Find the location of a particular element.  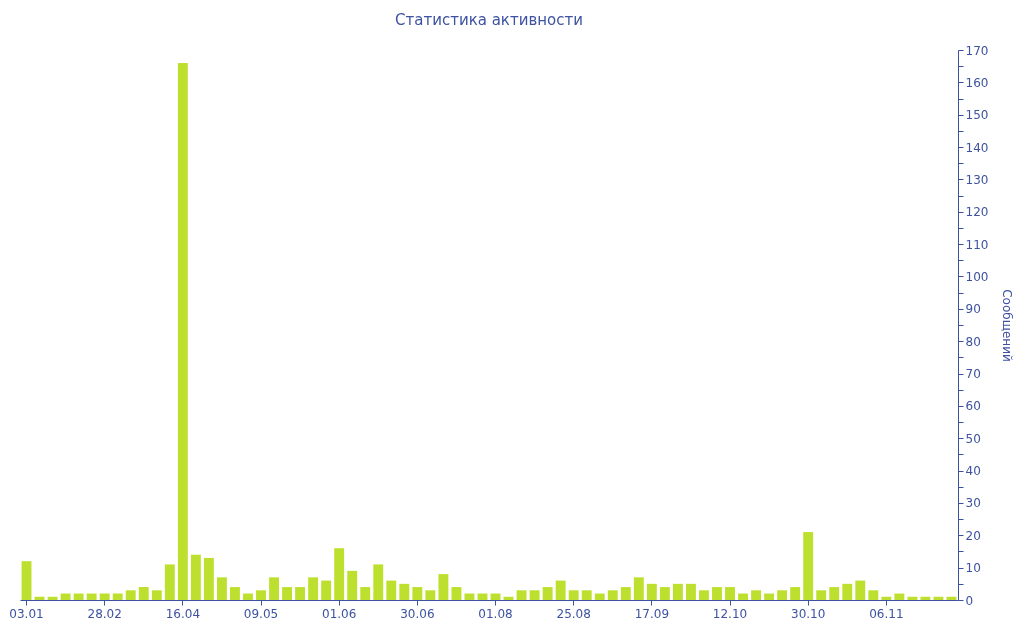

y-axis-title: Сообщений is located at coordinates (1007, 325).